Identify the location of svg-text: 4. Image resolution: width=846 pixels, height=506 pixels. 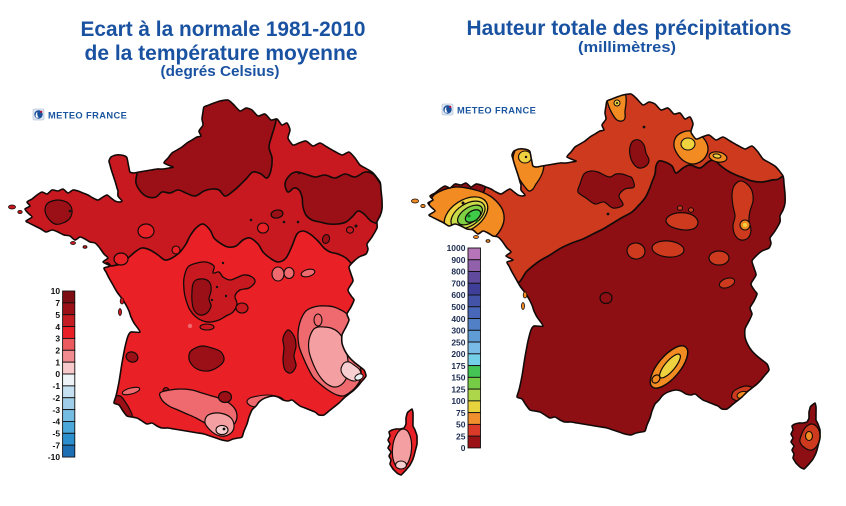
(57, 327).